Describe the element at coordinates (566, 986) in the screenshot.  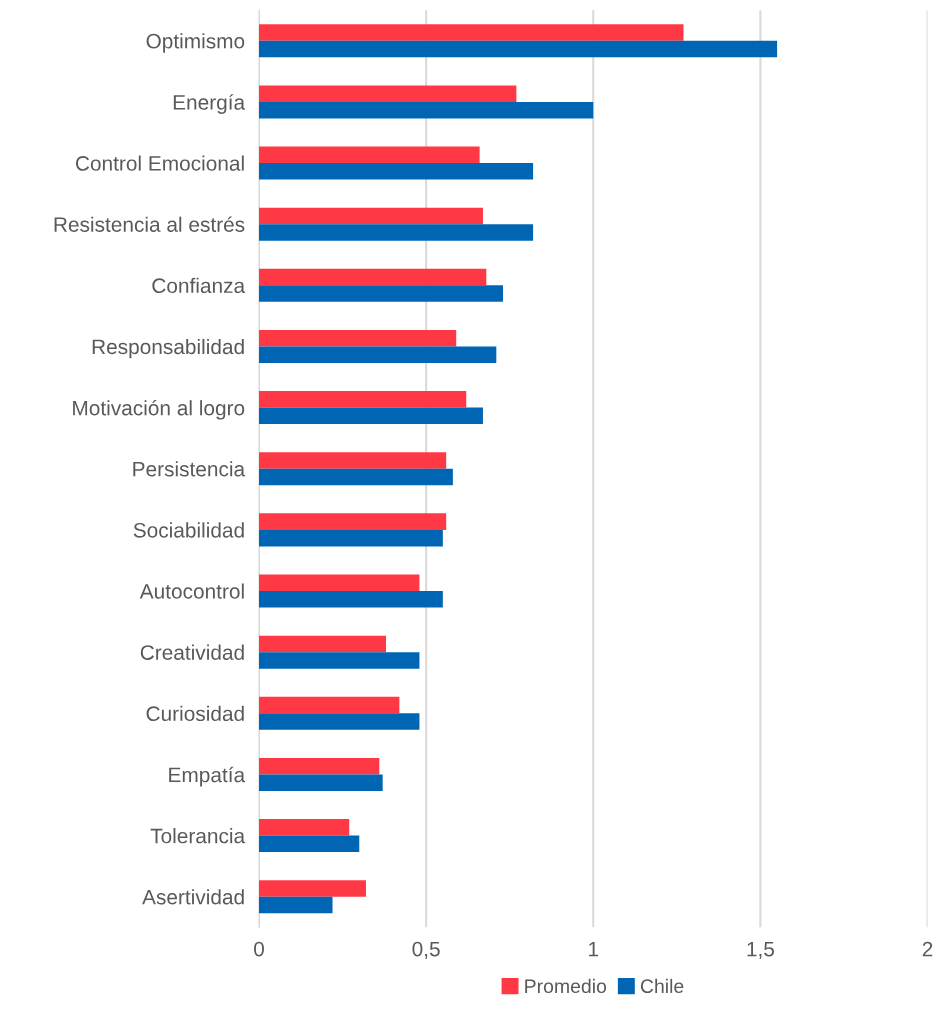
I see `legend-label: Promedio` at that location.